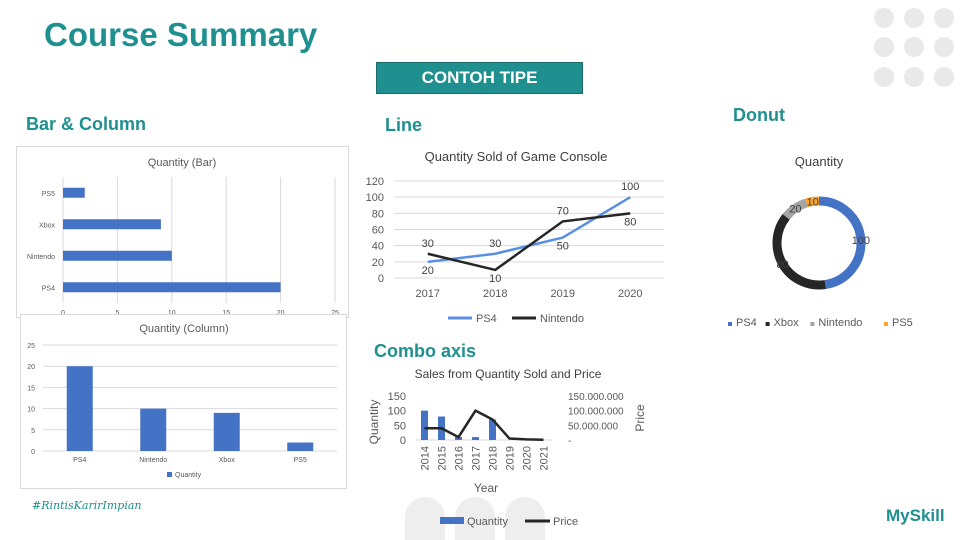  Describe the element at coordinates (31, 346) in the screenshot. I see `y-tick-label: 25` at that location.